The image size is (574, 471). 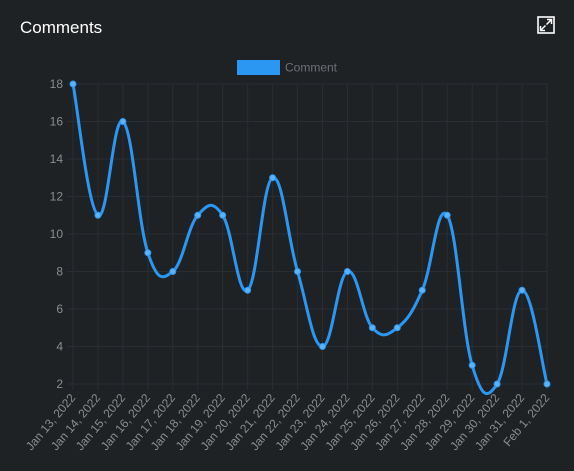 What do you see at coordinates (287, 28) in the screenshot?
I see `panel-header: Comments` at bounding box center [287, 28].